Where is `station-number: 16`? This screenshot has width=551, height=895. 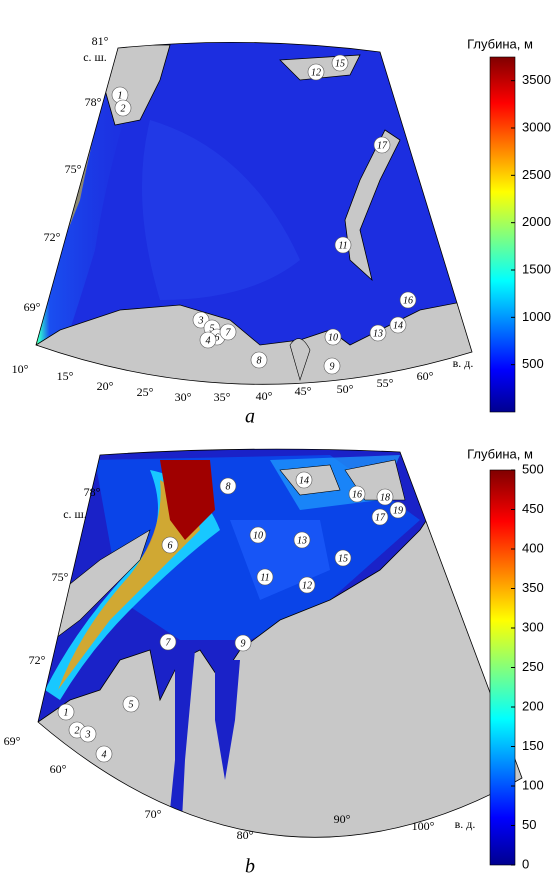
station-number: 16 is located at coordinates (408, 300).